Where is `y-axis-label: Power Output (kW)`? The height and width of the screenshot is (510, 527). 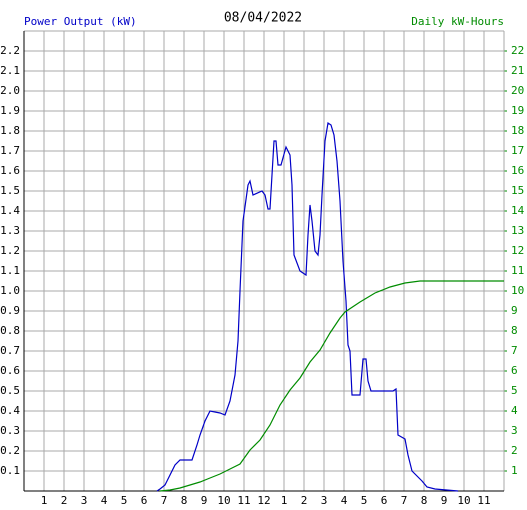 y-axis-label: Power Output (kW) is located at coordinates (80, 21).